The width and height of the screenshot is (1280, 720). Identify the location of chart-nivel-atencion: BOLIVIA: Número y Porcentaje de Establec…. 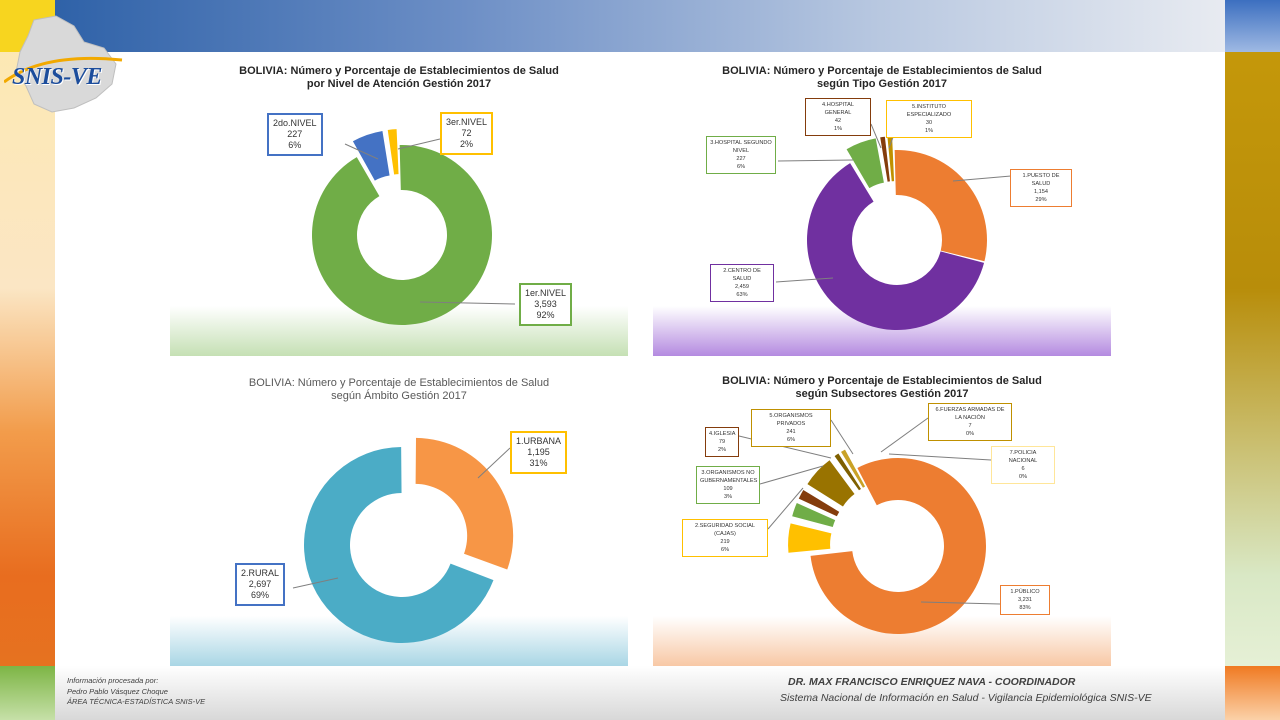
(399, 206).